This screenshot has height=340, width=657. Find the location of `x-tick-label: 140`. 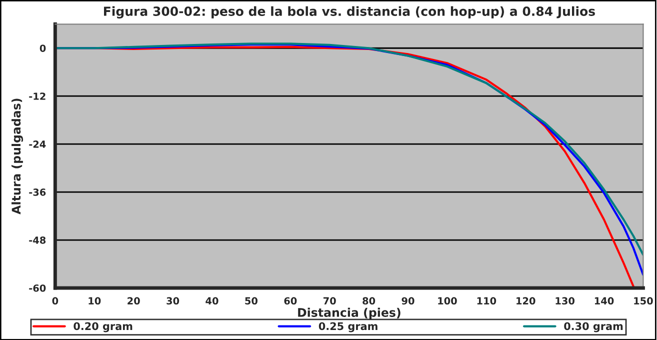

x-tick-label: 140 is located at coordinates (604, 301).